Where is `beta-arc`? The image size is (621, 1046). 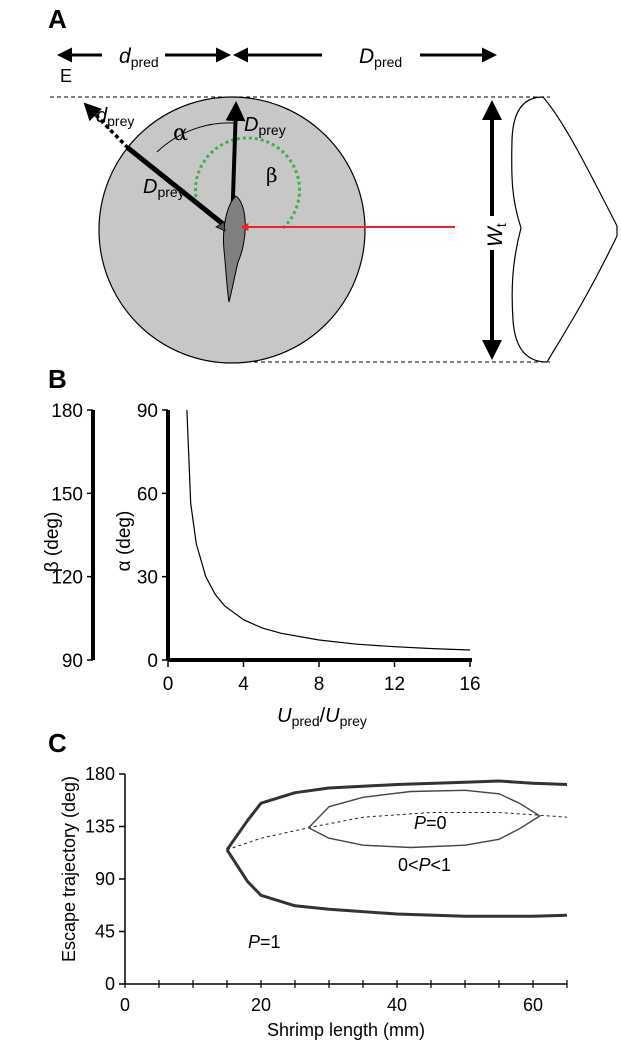 beta-arc is located at coordinates (248, 183).